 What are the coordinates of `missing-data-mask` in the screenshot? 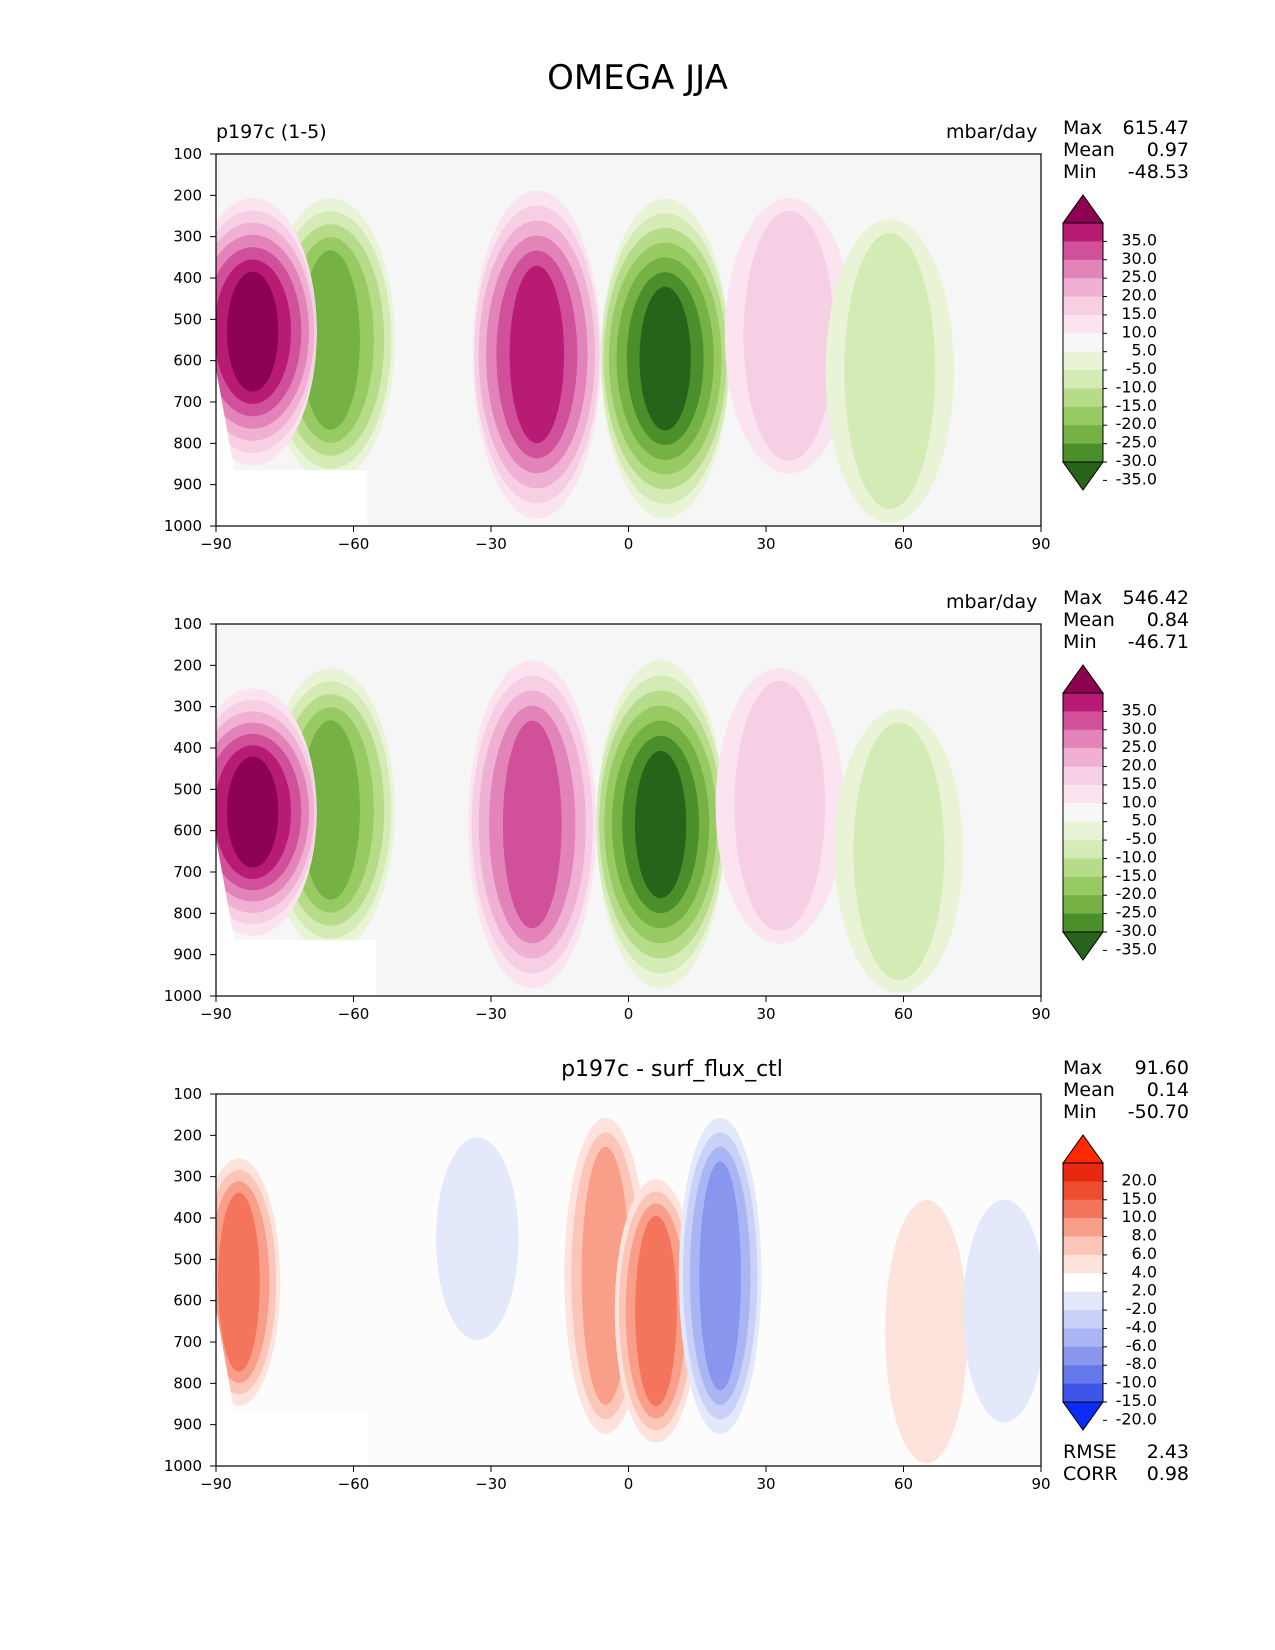 It's located at (296, 917).